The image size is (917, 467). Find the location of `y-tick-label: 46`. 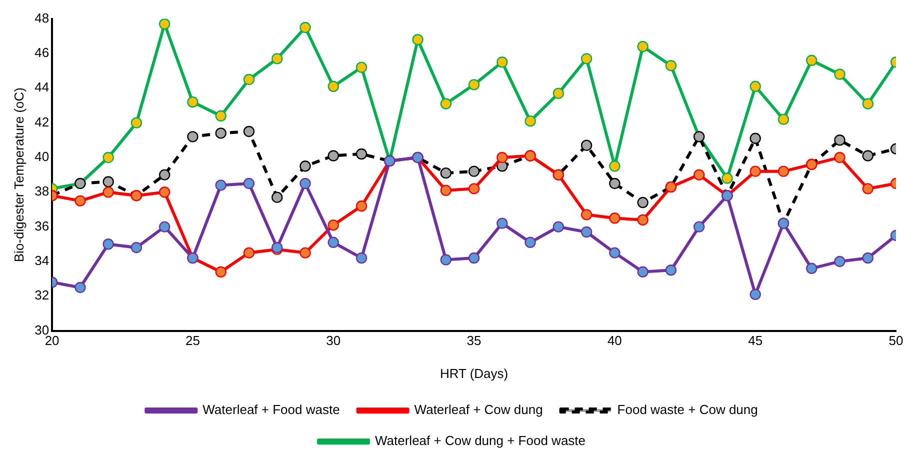

y-tick-label: 46 is located at coordinates (42, 52).